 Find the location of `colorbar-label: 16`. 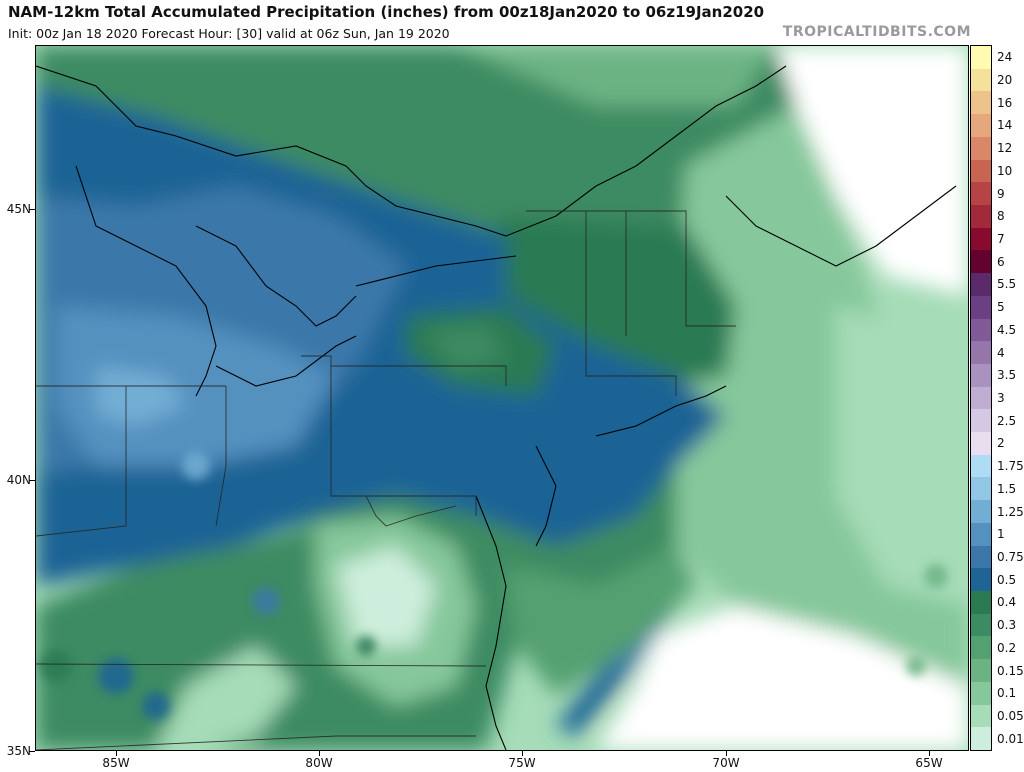

colorbar-label: 16 is located at coordinates (1005, 102).